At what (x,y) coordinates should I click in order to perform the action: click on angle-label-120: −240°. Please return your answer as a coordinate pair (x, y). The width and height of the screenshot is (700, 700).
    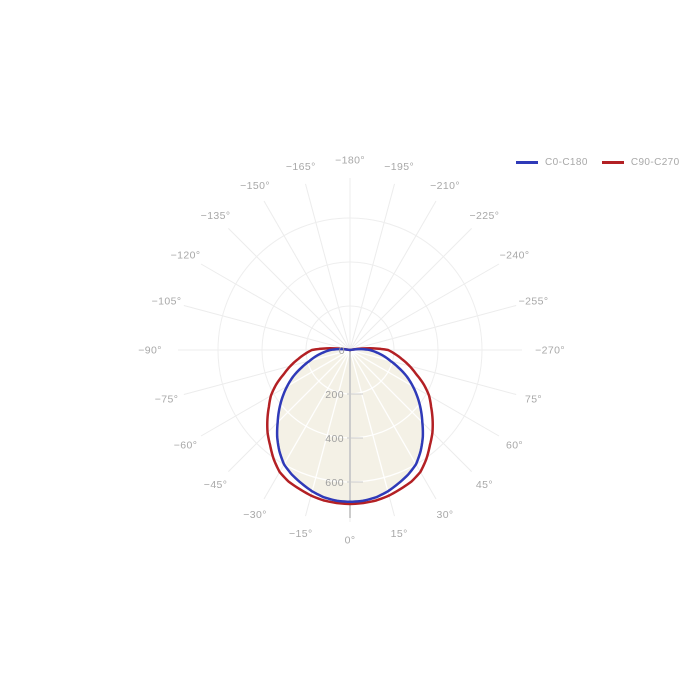
    Looking at the image, I should click on (515, 256).